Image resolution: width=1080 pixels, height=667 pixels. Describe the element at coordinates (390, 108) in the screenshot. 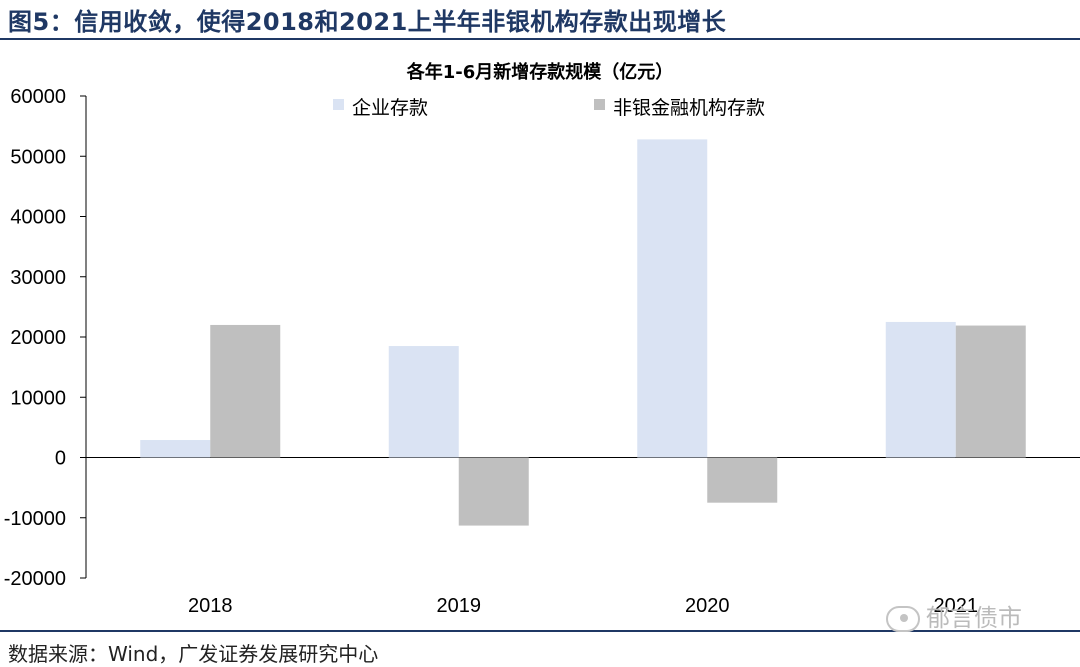

I see `legend-label-corporate: 企业存款` at that location.